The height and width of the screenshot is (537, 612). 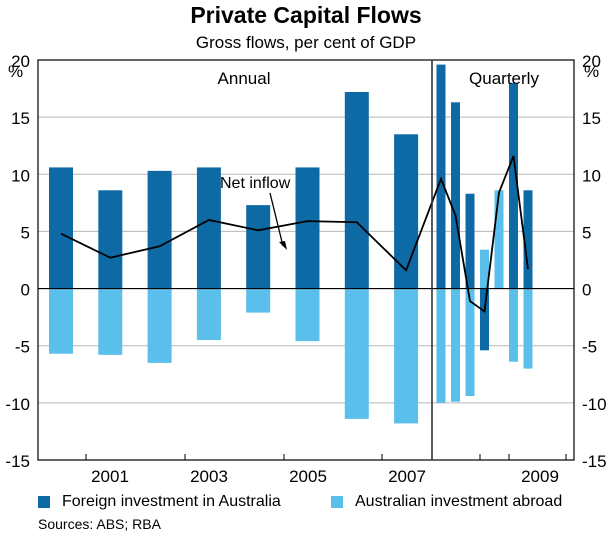 I want to click on y-tick-label-right: 15, so click(x=591, y=118).